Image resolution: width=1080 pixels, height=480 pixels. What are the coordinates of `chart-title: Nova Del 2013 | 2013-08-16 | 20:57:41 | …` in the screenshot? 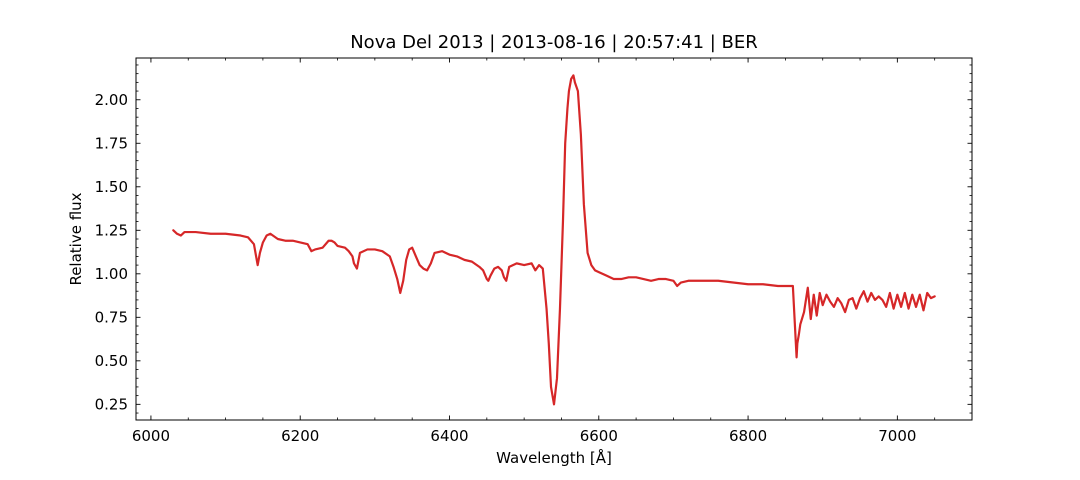 It's located at (554, 42).